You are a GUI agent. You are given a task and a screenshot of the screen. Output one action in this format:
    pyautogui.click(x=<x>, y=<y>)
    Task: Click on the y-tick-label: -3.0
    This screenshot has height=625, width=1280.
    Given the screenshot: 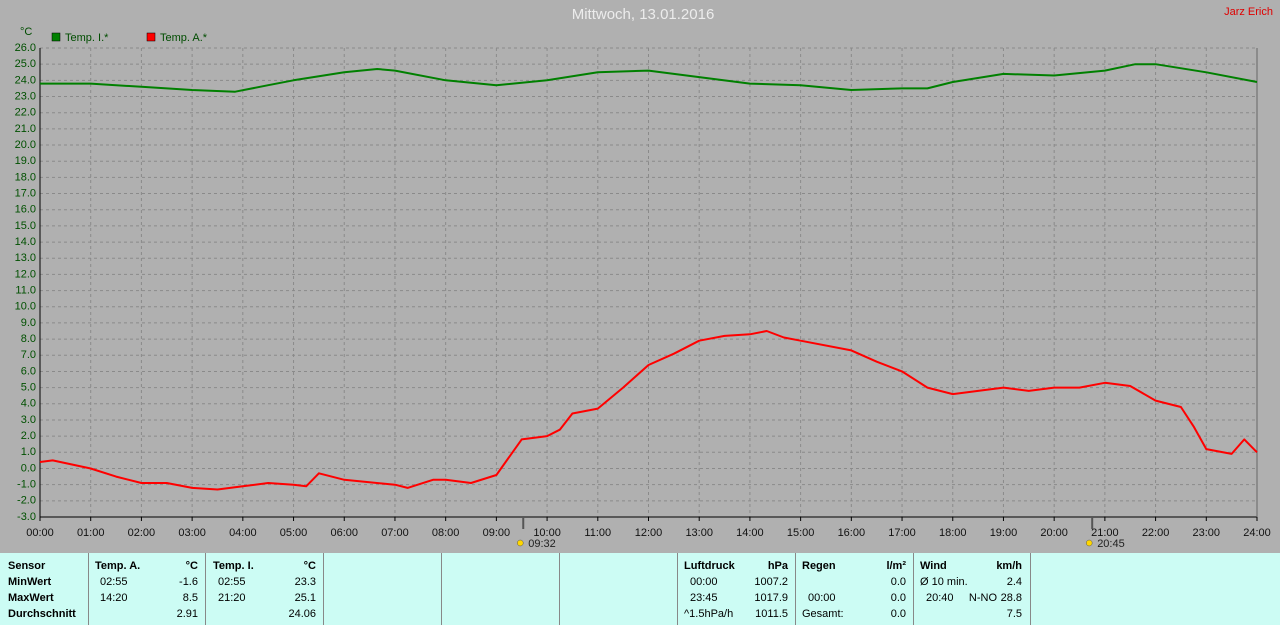 What is the action you would take?
    pyautogui.click(x=26, y=517)
    